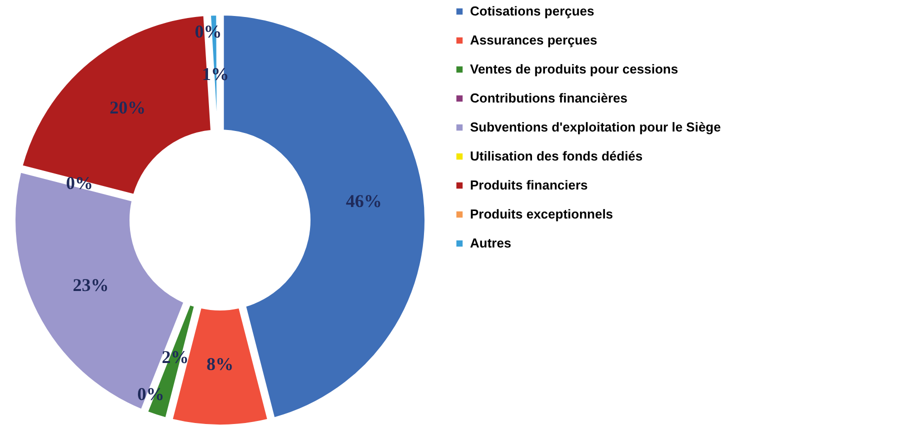 The width and height of the screenshot is (910, 448). What do you see at coordinates (128, 107) in the screenshot?
I see `data-label: 20%` at bounding box center [128, 107].